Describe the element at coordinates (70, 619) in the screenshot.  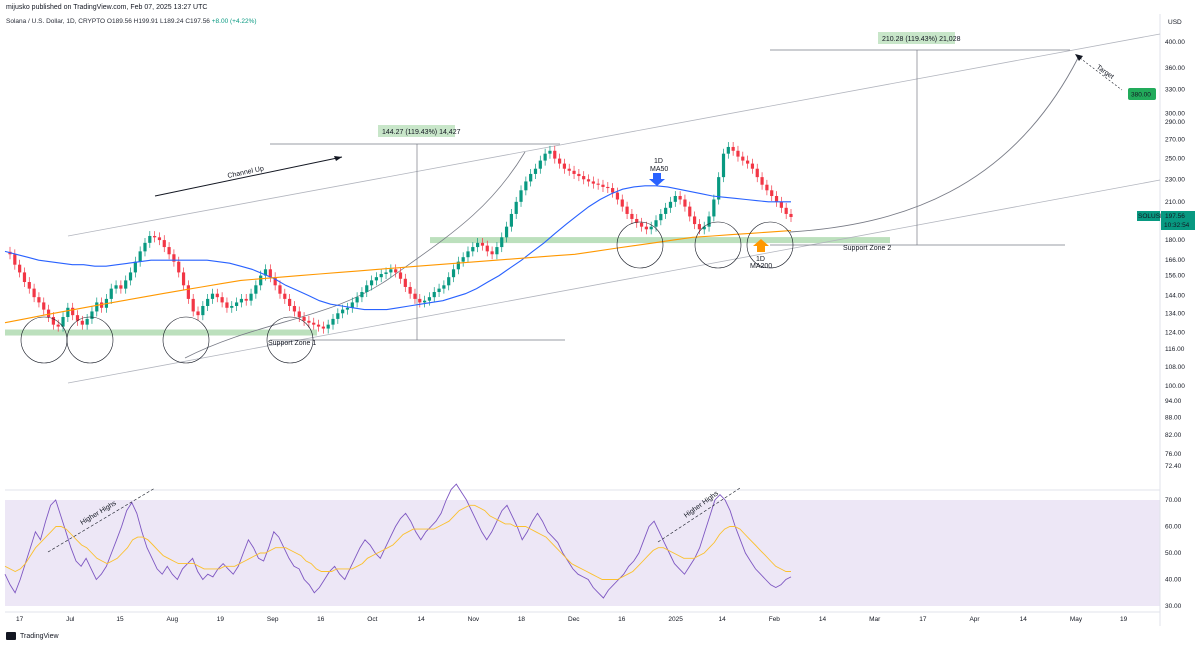
I see `time-tick-label: Jul` at that location.